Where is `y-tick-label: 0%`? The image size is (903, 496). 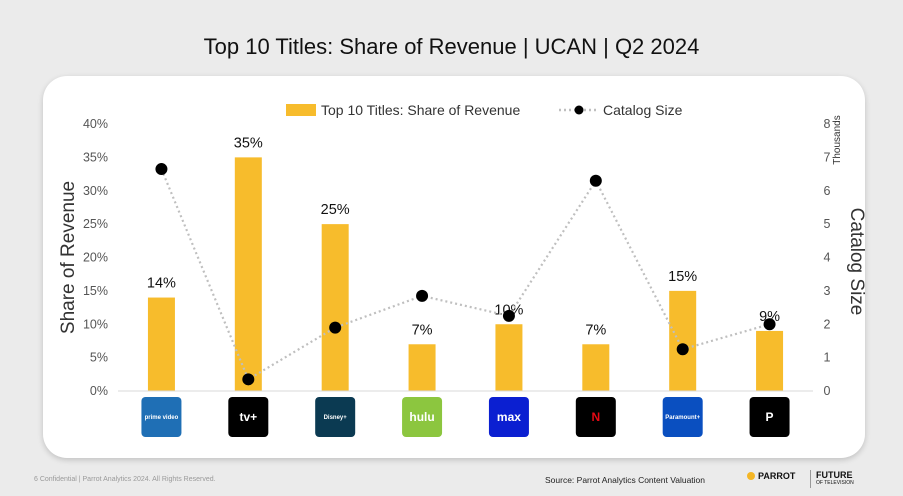
y-tick-label: 0% is located at coordinates (99, 391).